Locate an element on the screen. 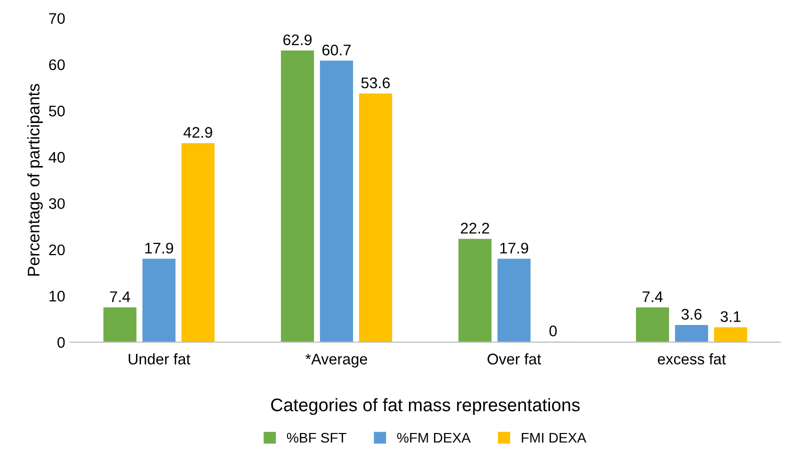  y-tick-label: 30 is located at coordinates (56, 204).